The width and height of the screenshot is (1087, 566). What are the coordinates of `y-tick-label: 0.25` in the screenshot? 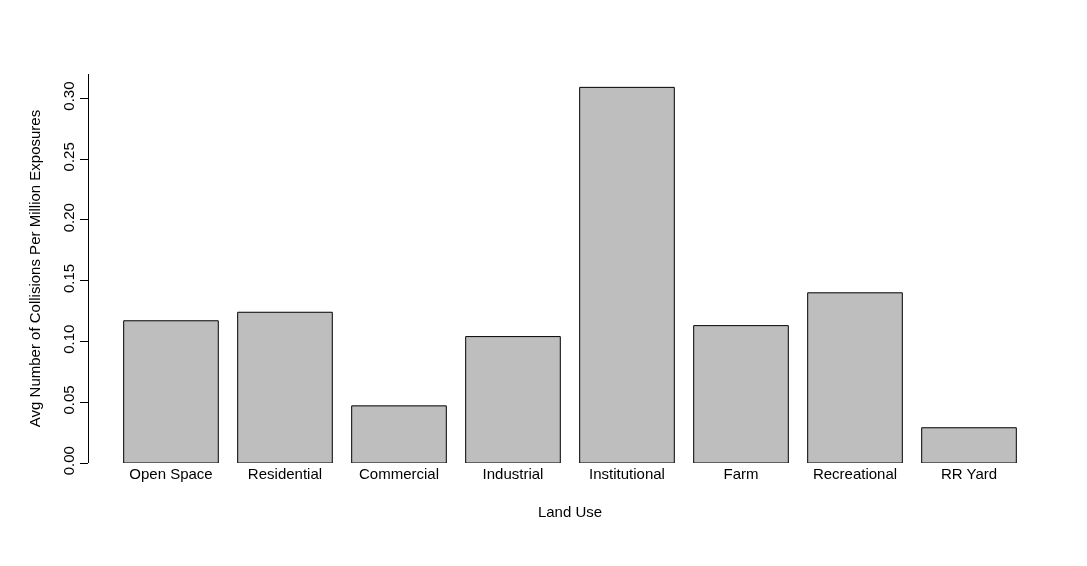 It's located at (68, 157).